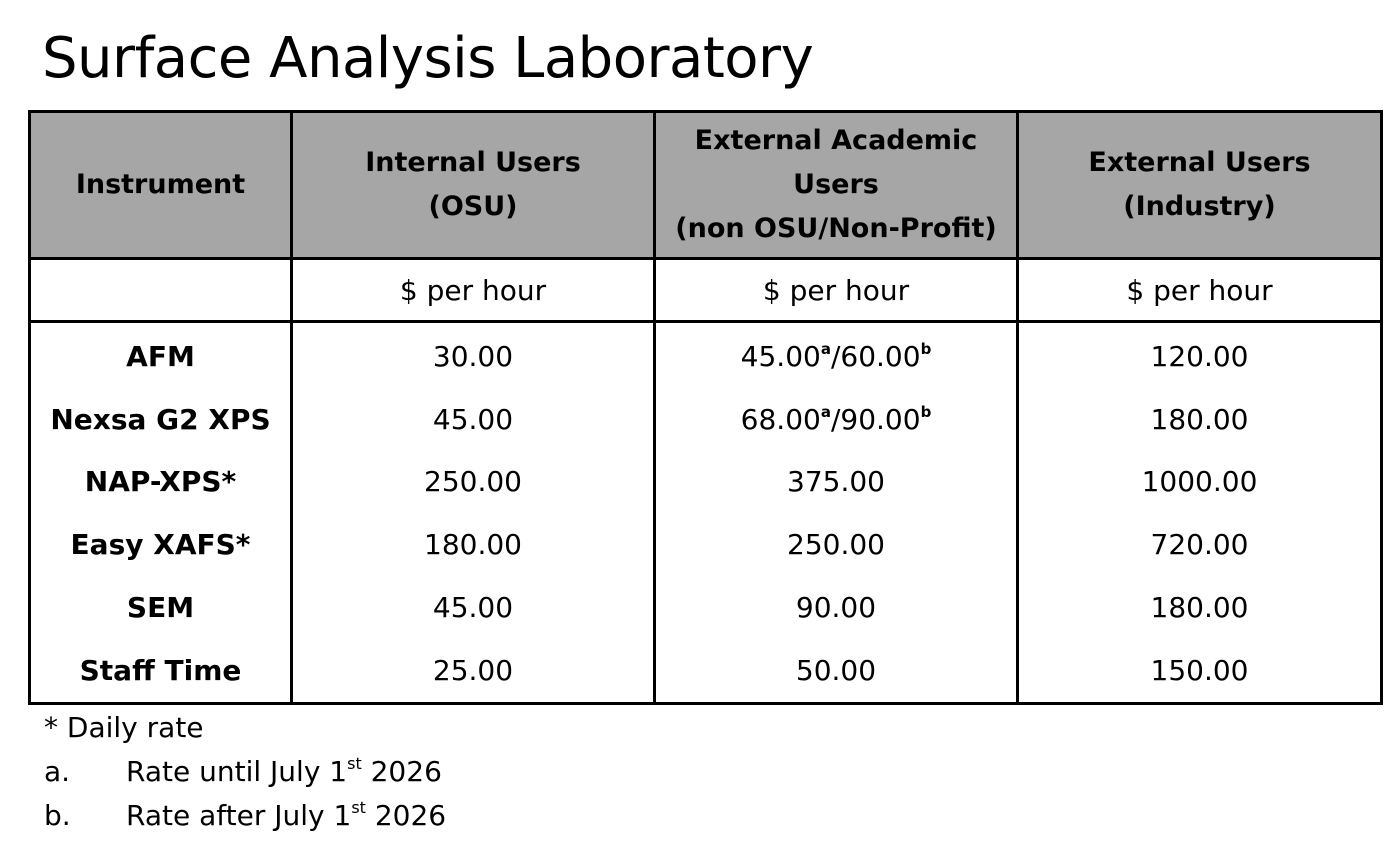 The image size is (1385, 858). Describe the element at coordinates (57, 771) in the screenshot. I see `footnote-a-marker: a.` at that location.